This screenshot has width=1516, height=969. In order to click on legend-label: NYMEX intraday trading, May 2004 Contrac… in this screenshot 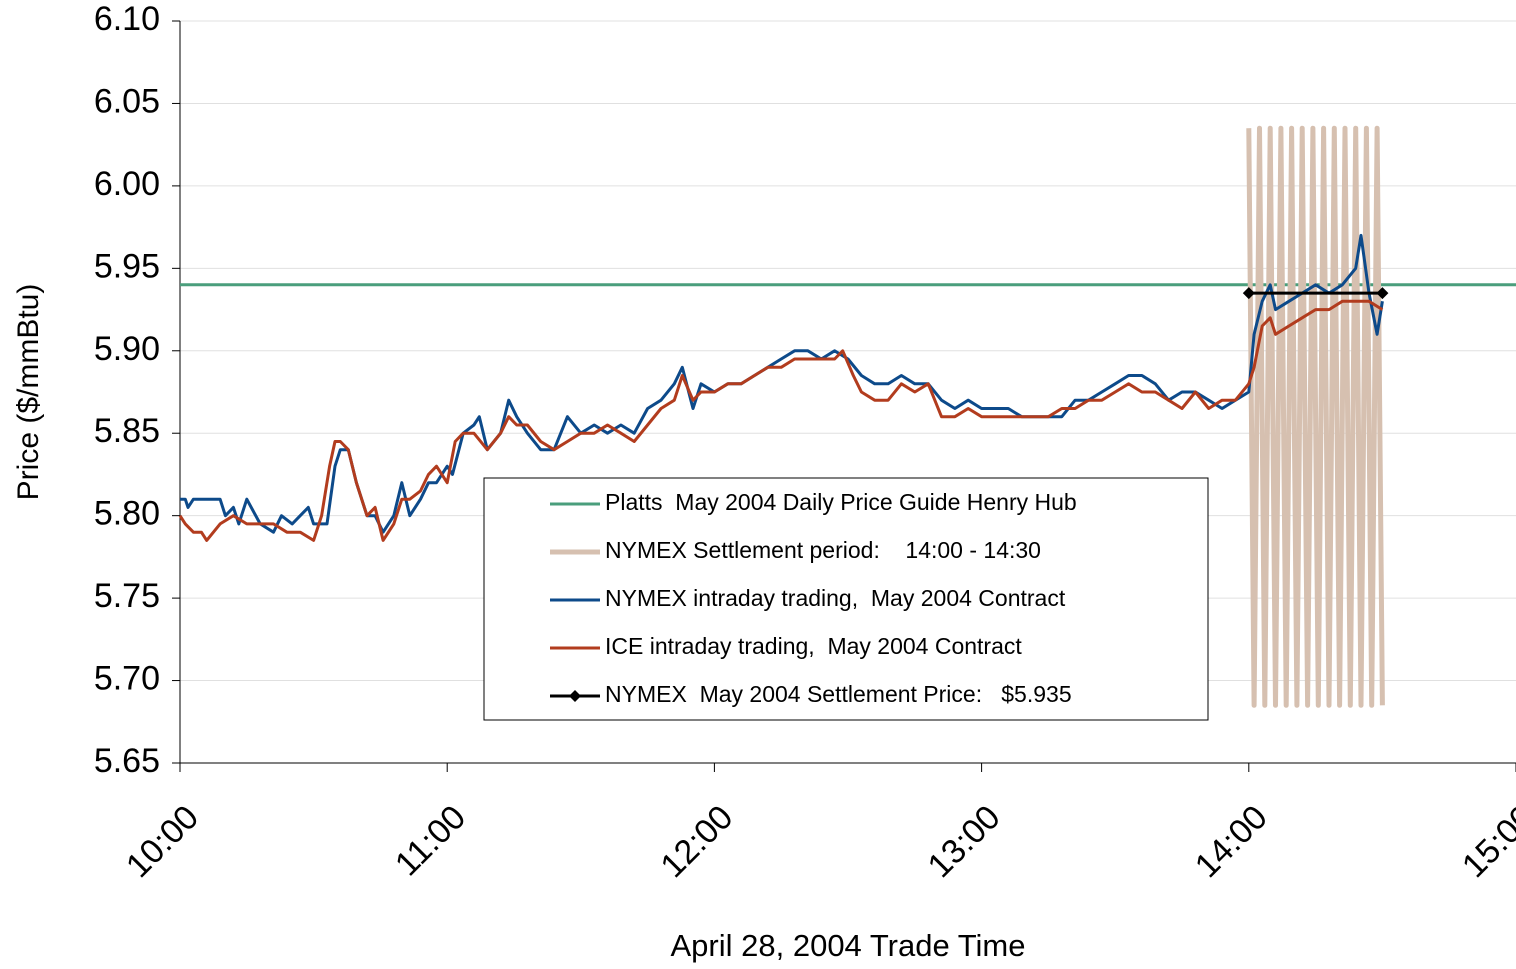, I will do `click(835, 598)`.